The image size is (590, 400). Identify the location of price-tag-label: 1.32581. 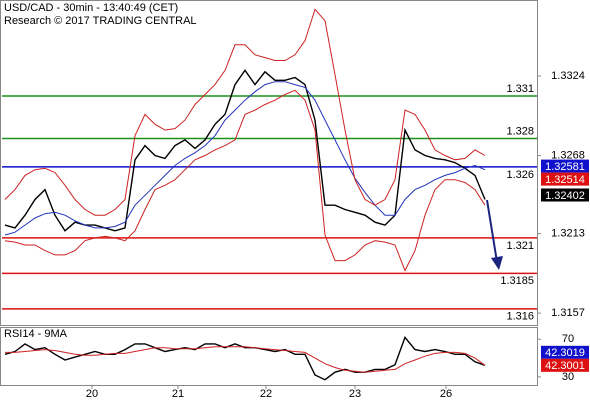
(565, 167).